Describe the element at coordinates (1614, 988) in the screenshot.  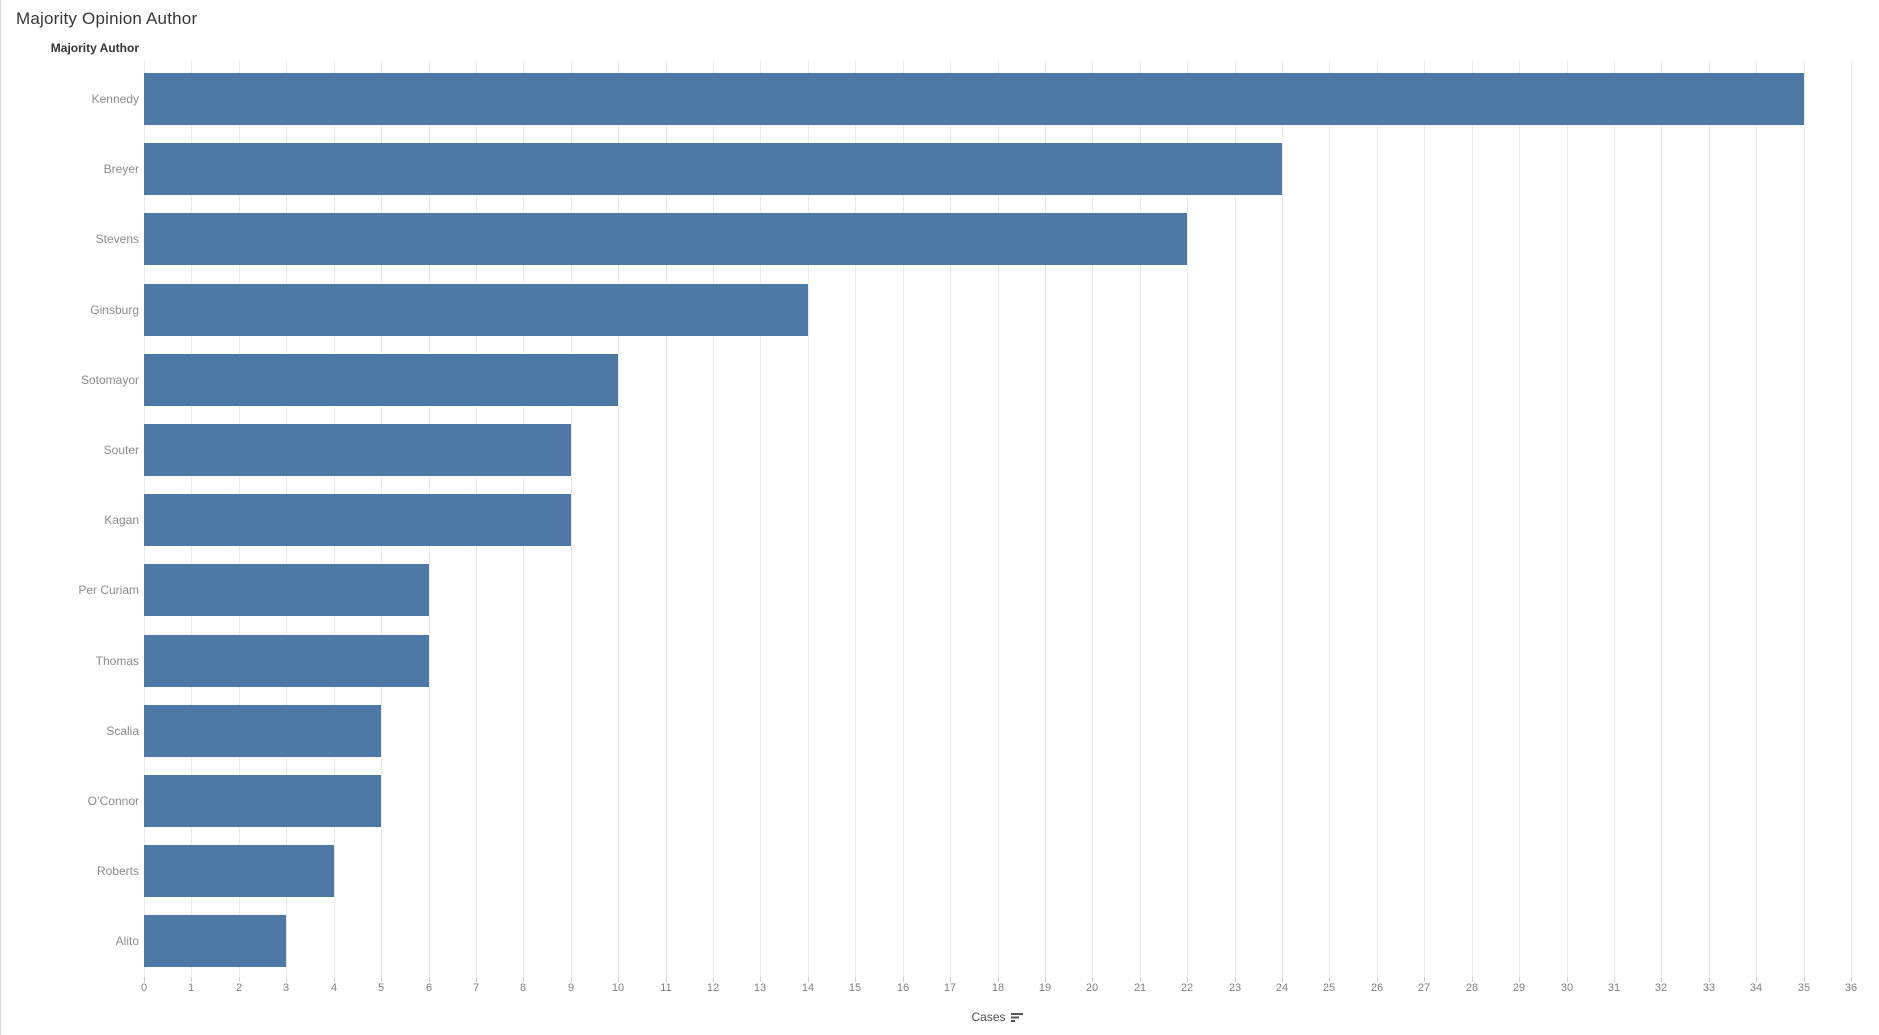
I see `x-axis-tick-label: 31` at that location.